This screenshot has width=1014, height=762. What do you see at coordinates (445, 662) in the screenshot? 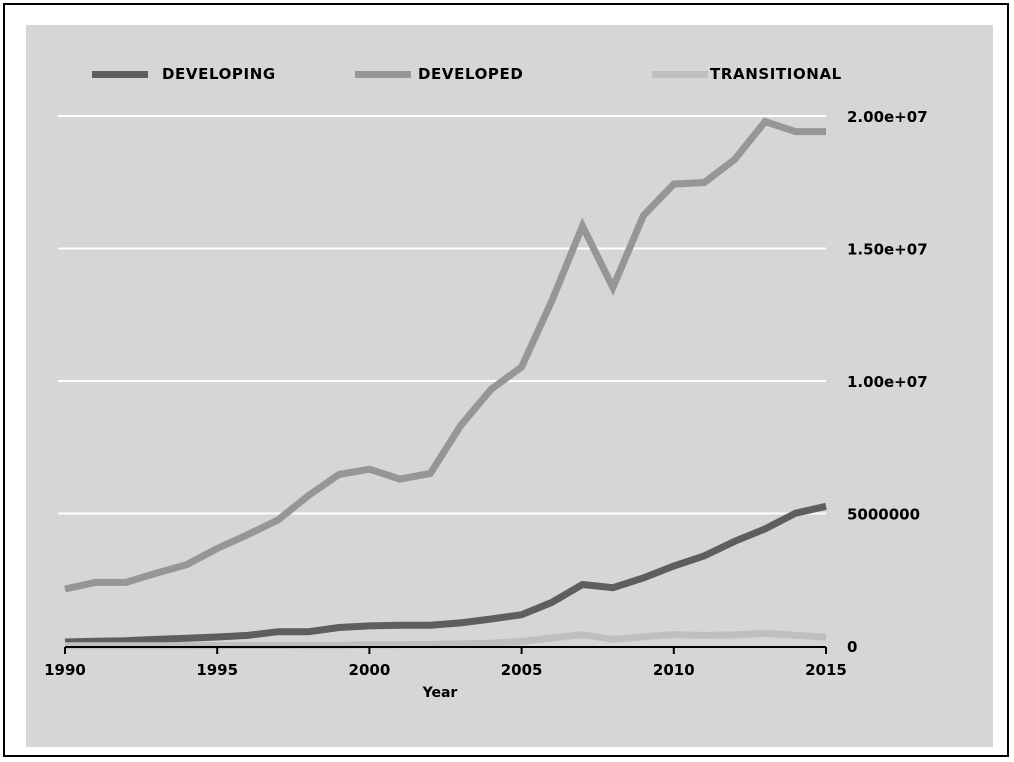
I see `x-axis: 1990 1995 2000 2005 2010 2015` at bounding box center [445, 662].